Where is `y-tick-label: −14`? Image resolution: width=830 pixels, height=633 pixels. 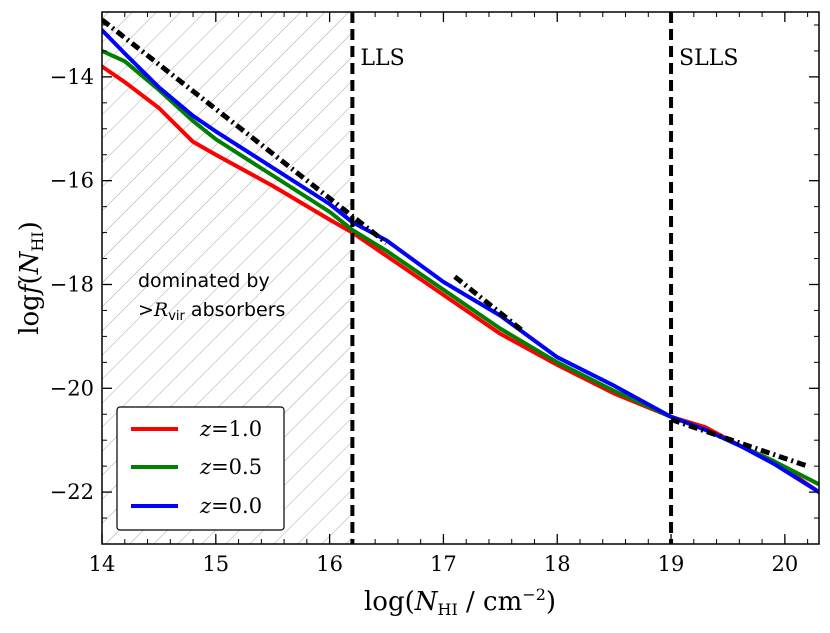
y-tick-label: −14 is located at coordinates (72, 77).